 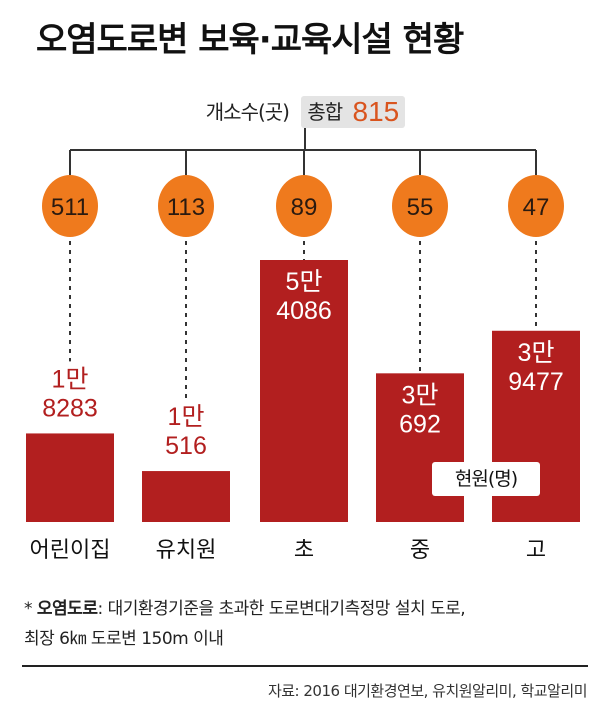 What do you see at coordinates (281, 609) in the screenshot?
I see `footnote-text-1: : 대기환경기준을 초과한 도로변대기측정망 설치 도로,` at bounding box center [281, 609].